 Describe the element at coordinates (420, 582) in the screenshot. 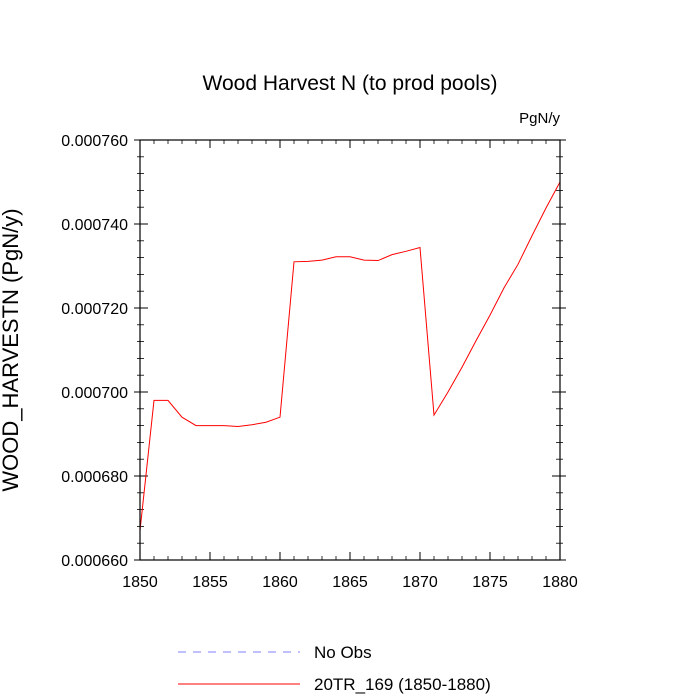

I see `x-tick-label: 1870` at that location.